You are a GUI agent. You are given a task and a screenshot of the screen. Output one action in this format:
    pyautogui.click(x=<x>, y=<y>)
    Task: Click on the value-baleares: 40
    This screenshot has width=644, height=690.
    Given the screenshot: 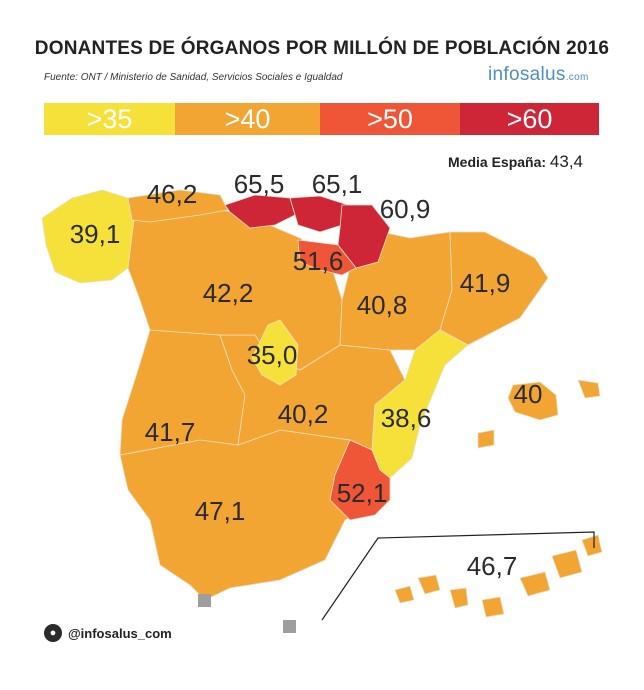 What is the action you would take?
    pyautogui.click(x=528, y=394)
    